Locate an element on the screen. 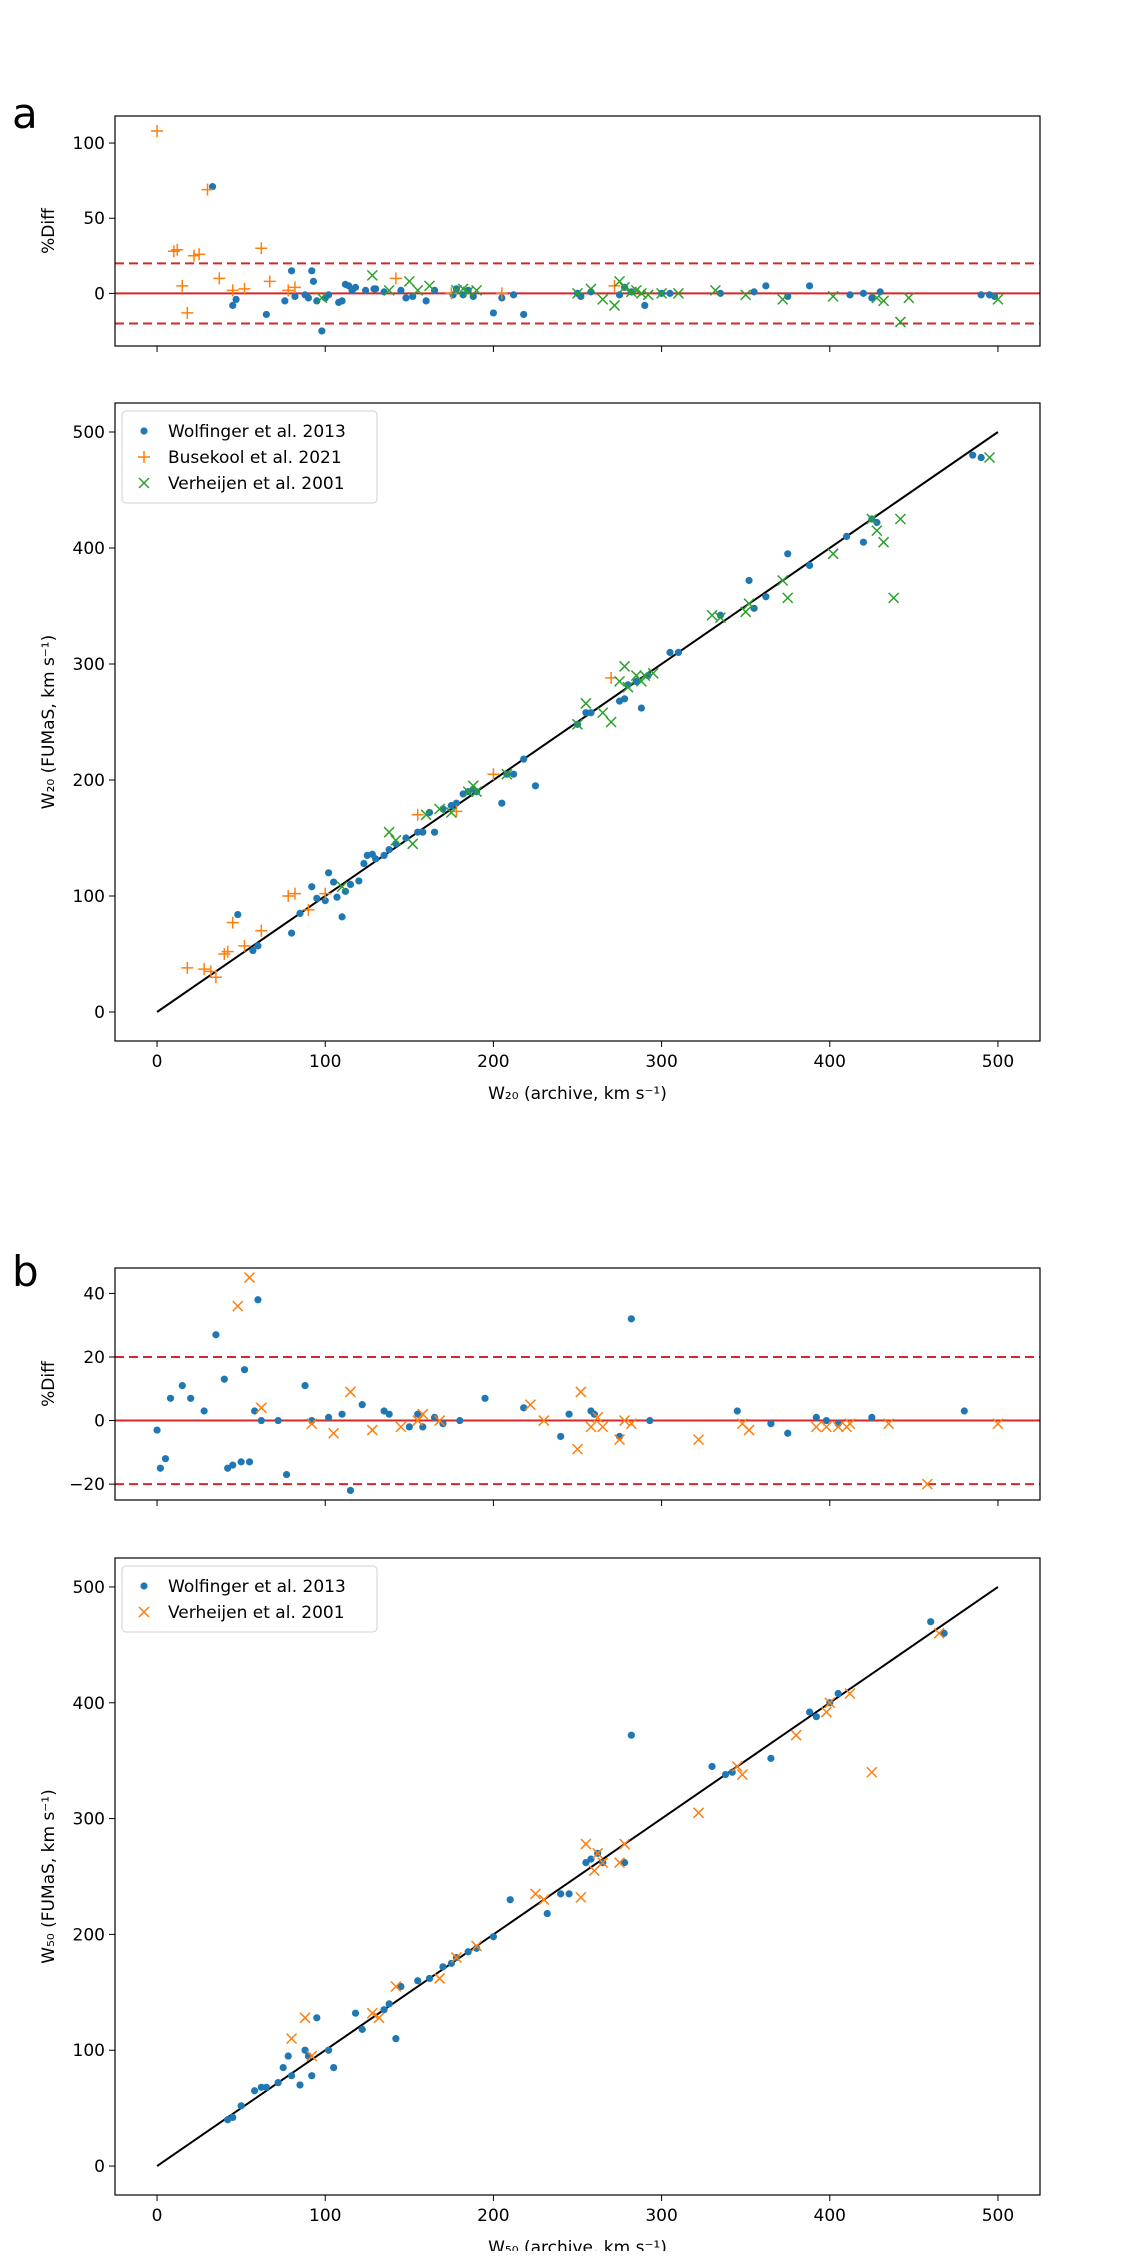 The image size is (1126, 2256). x-axis-label: W₂₀ (archive, km s⁻¹) is located at coordinates (577, 1094).